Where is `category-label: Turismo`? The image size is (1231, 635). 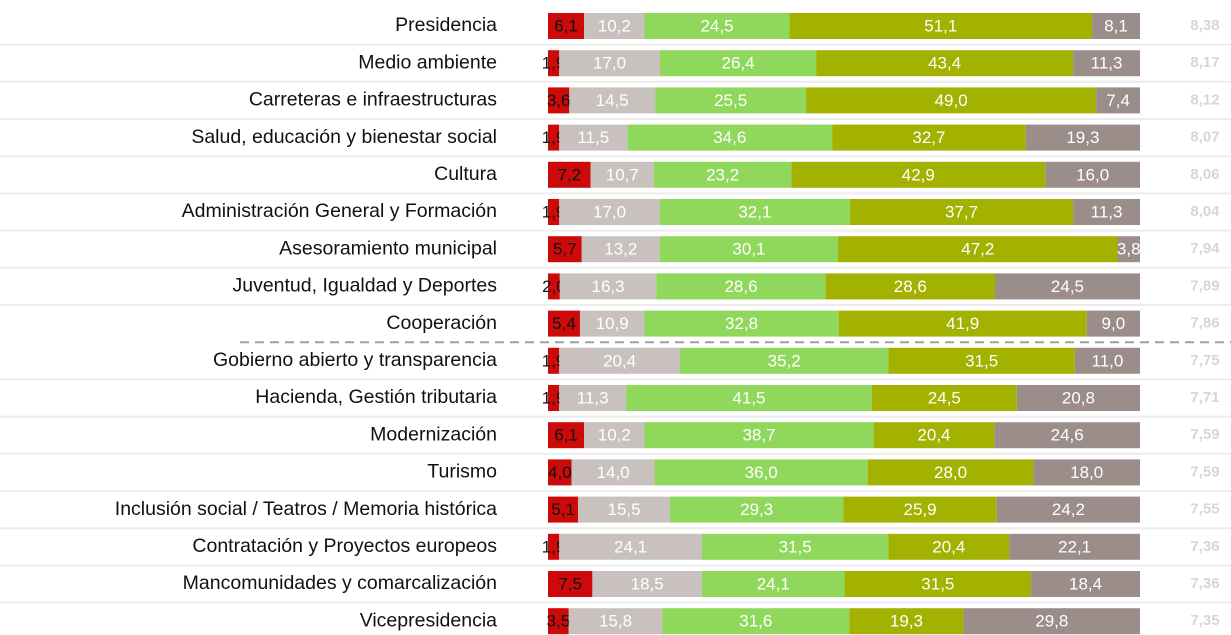
category-label: Turismo is located at coordinates (462, 472).